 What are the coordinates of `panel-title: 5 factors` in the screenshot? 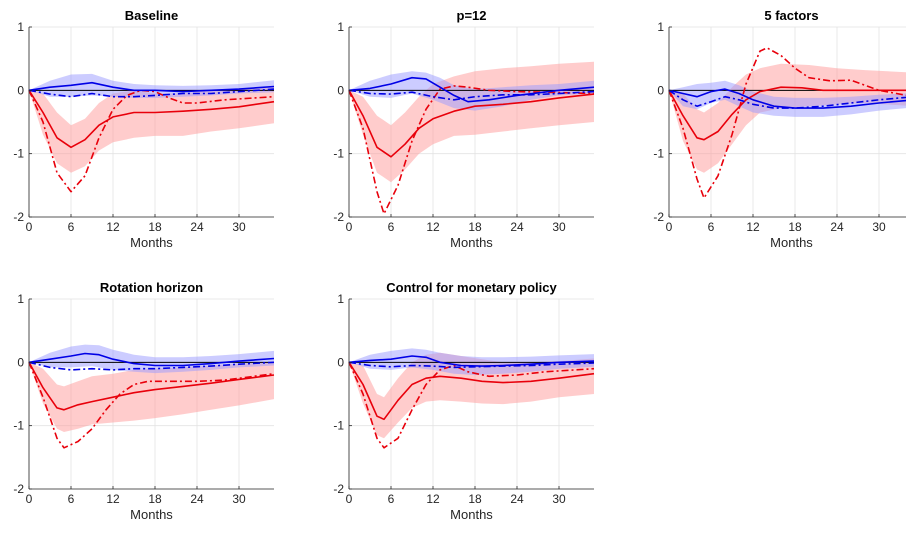 It's located at (791, 15).